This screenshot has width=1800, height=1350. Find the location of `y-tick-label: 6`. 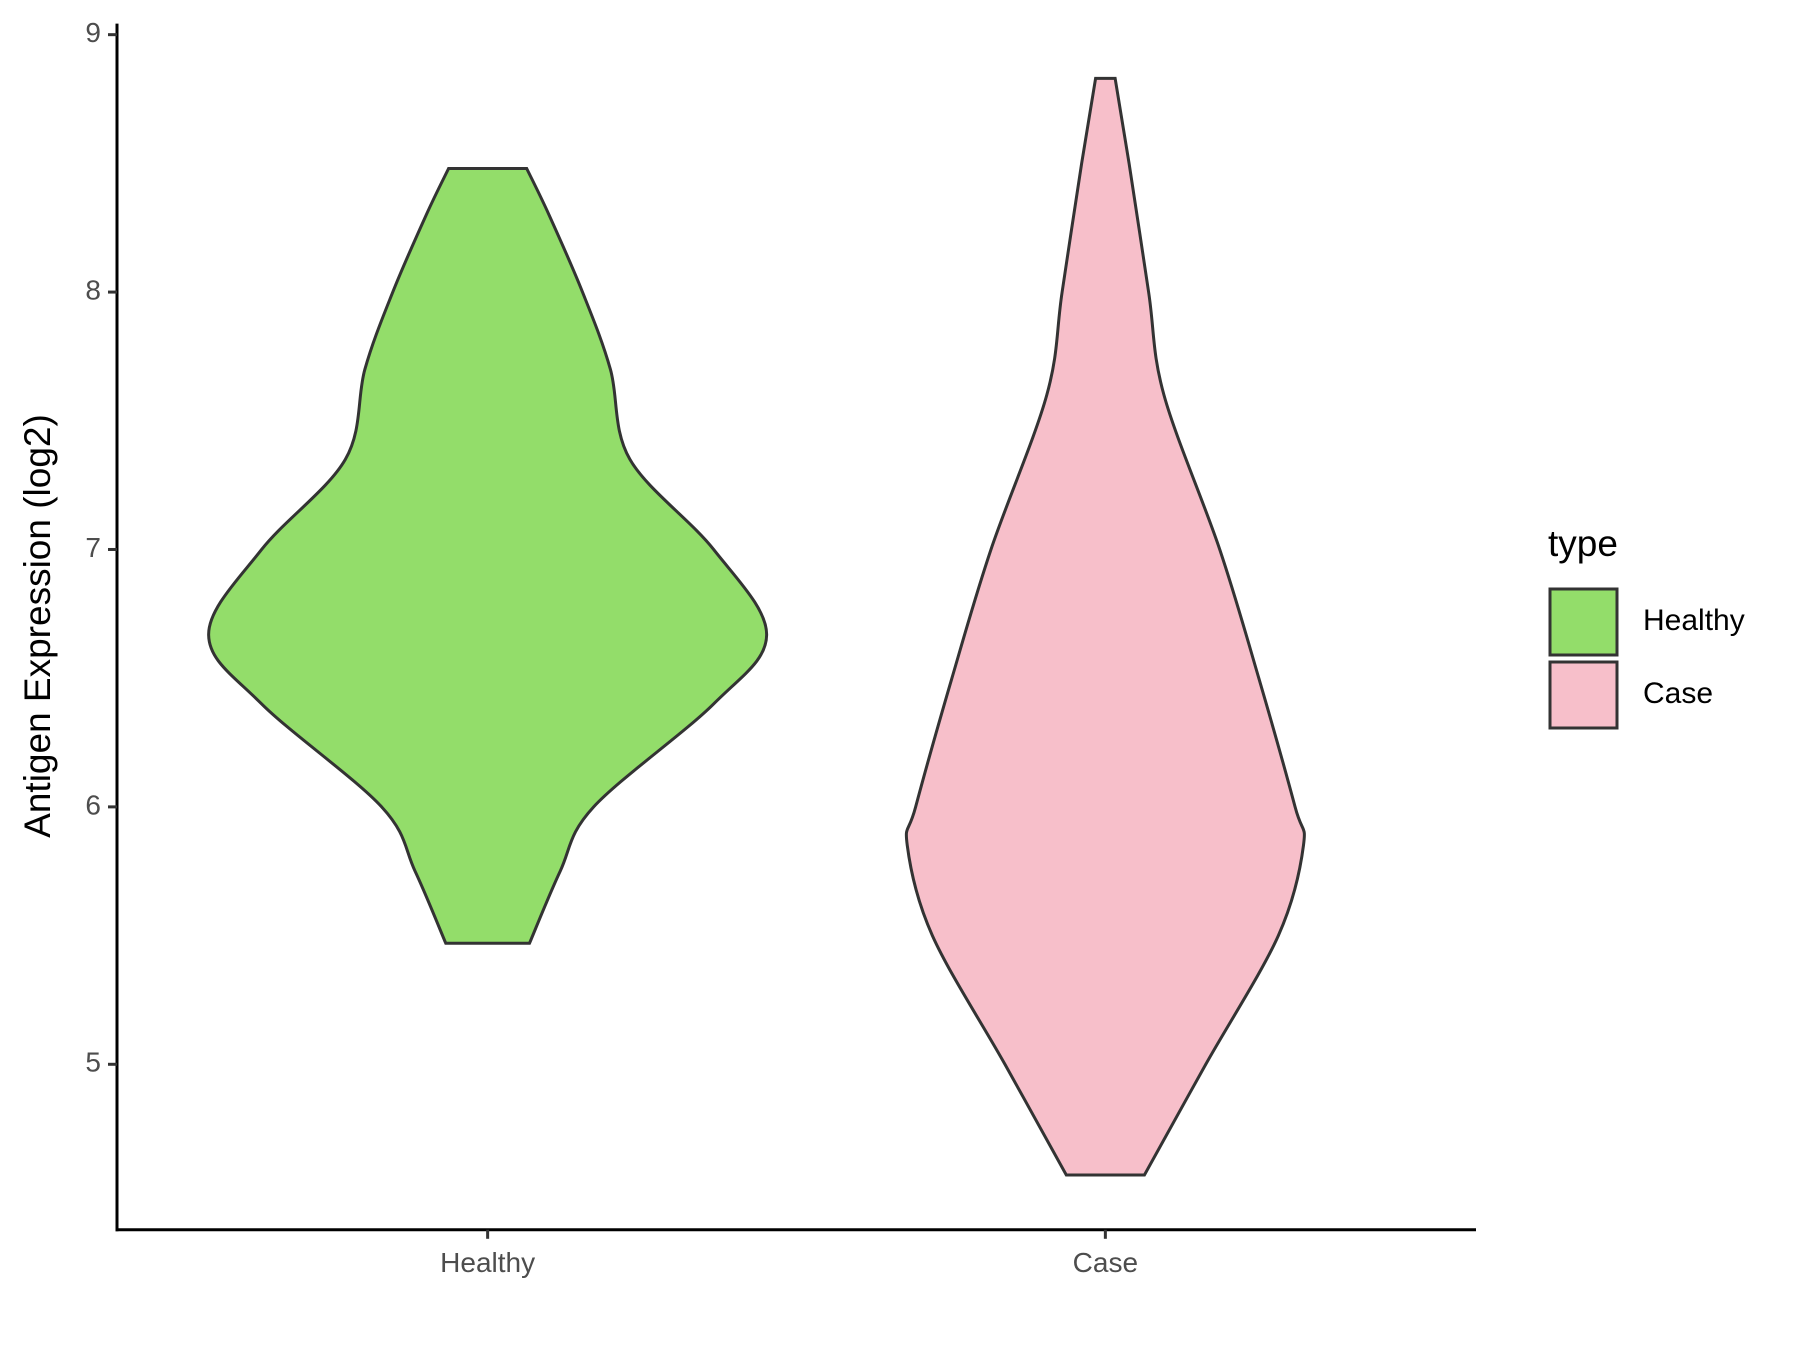

y-tick-label: 6 is located at coordinates (93, 804).